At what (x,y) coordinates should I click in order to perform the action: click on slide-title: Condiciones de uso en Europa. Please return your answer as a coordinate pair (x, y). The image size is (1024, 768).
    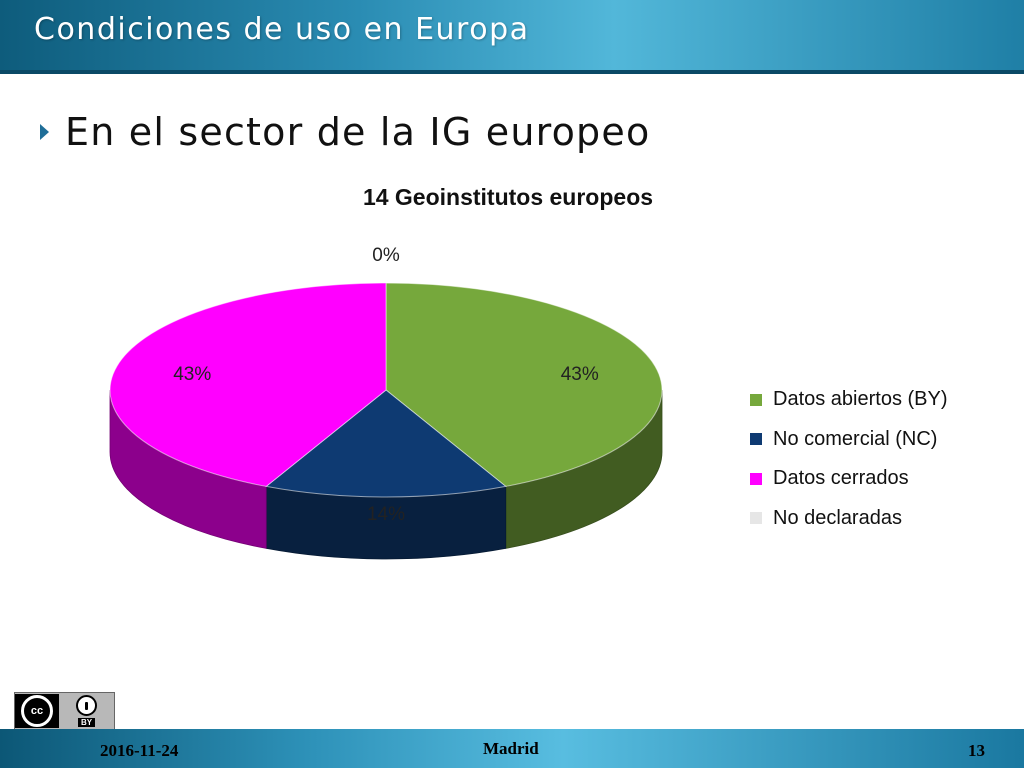
    Looking at the image, I should click on (282, 29).